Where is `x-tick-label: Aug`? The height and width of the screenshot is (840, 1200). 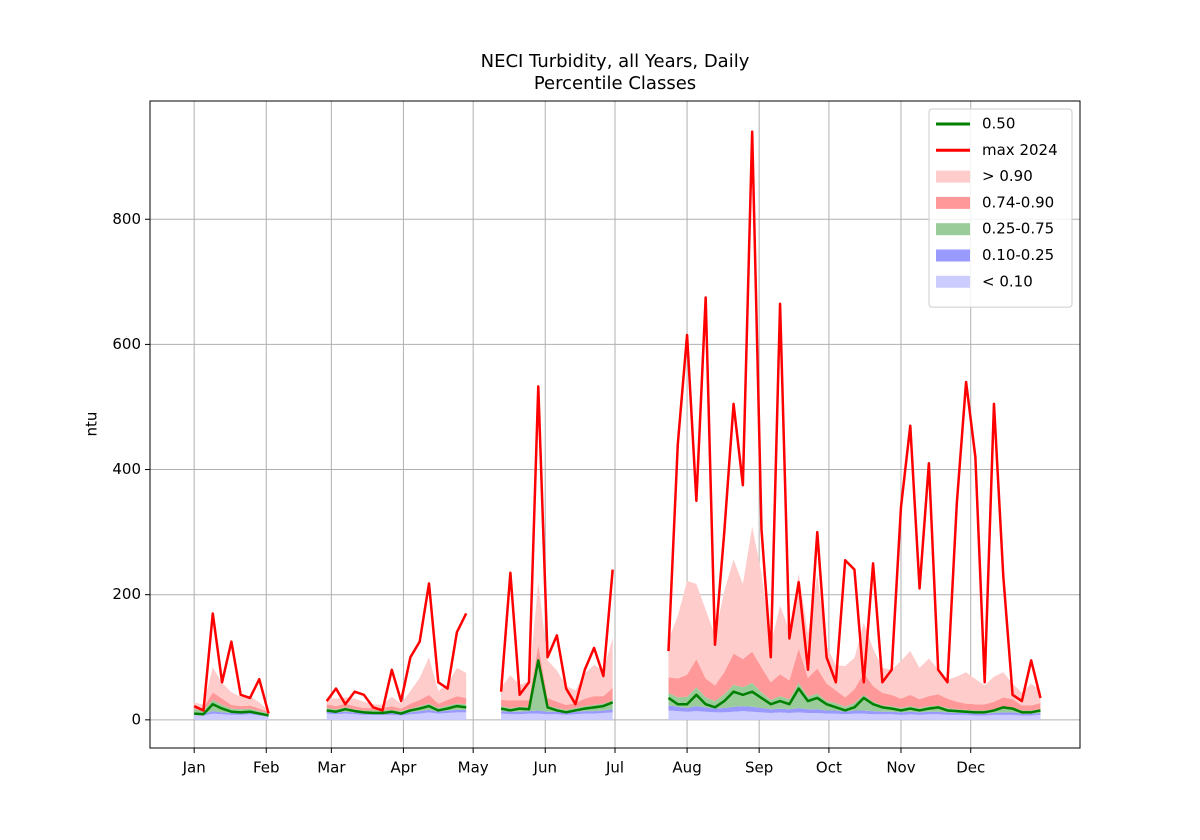
x-tick-label: Aug is located at coordinates (686, 768).